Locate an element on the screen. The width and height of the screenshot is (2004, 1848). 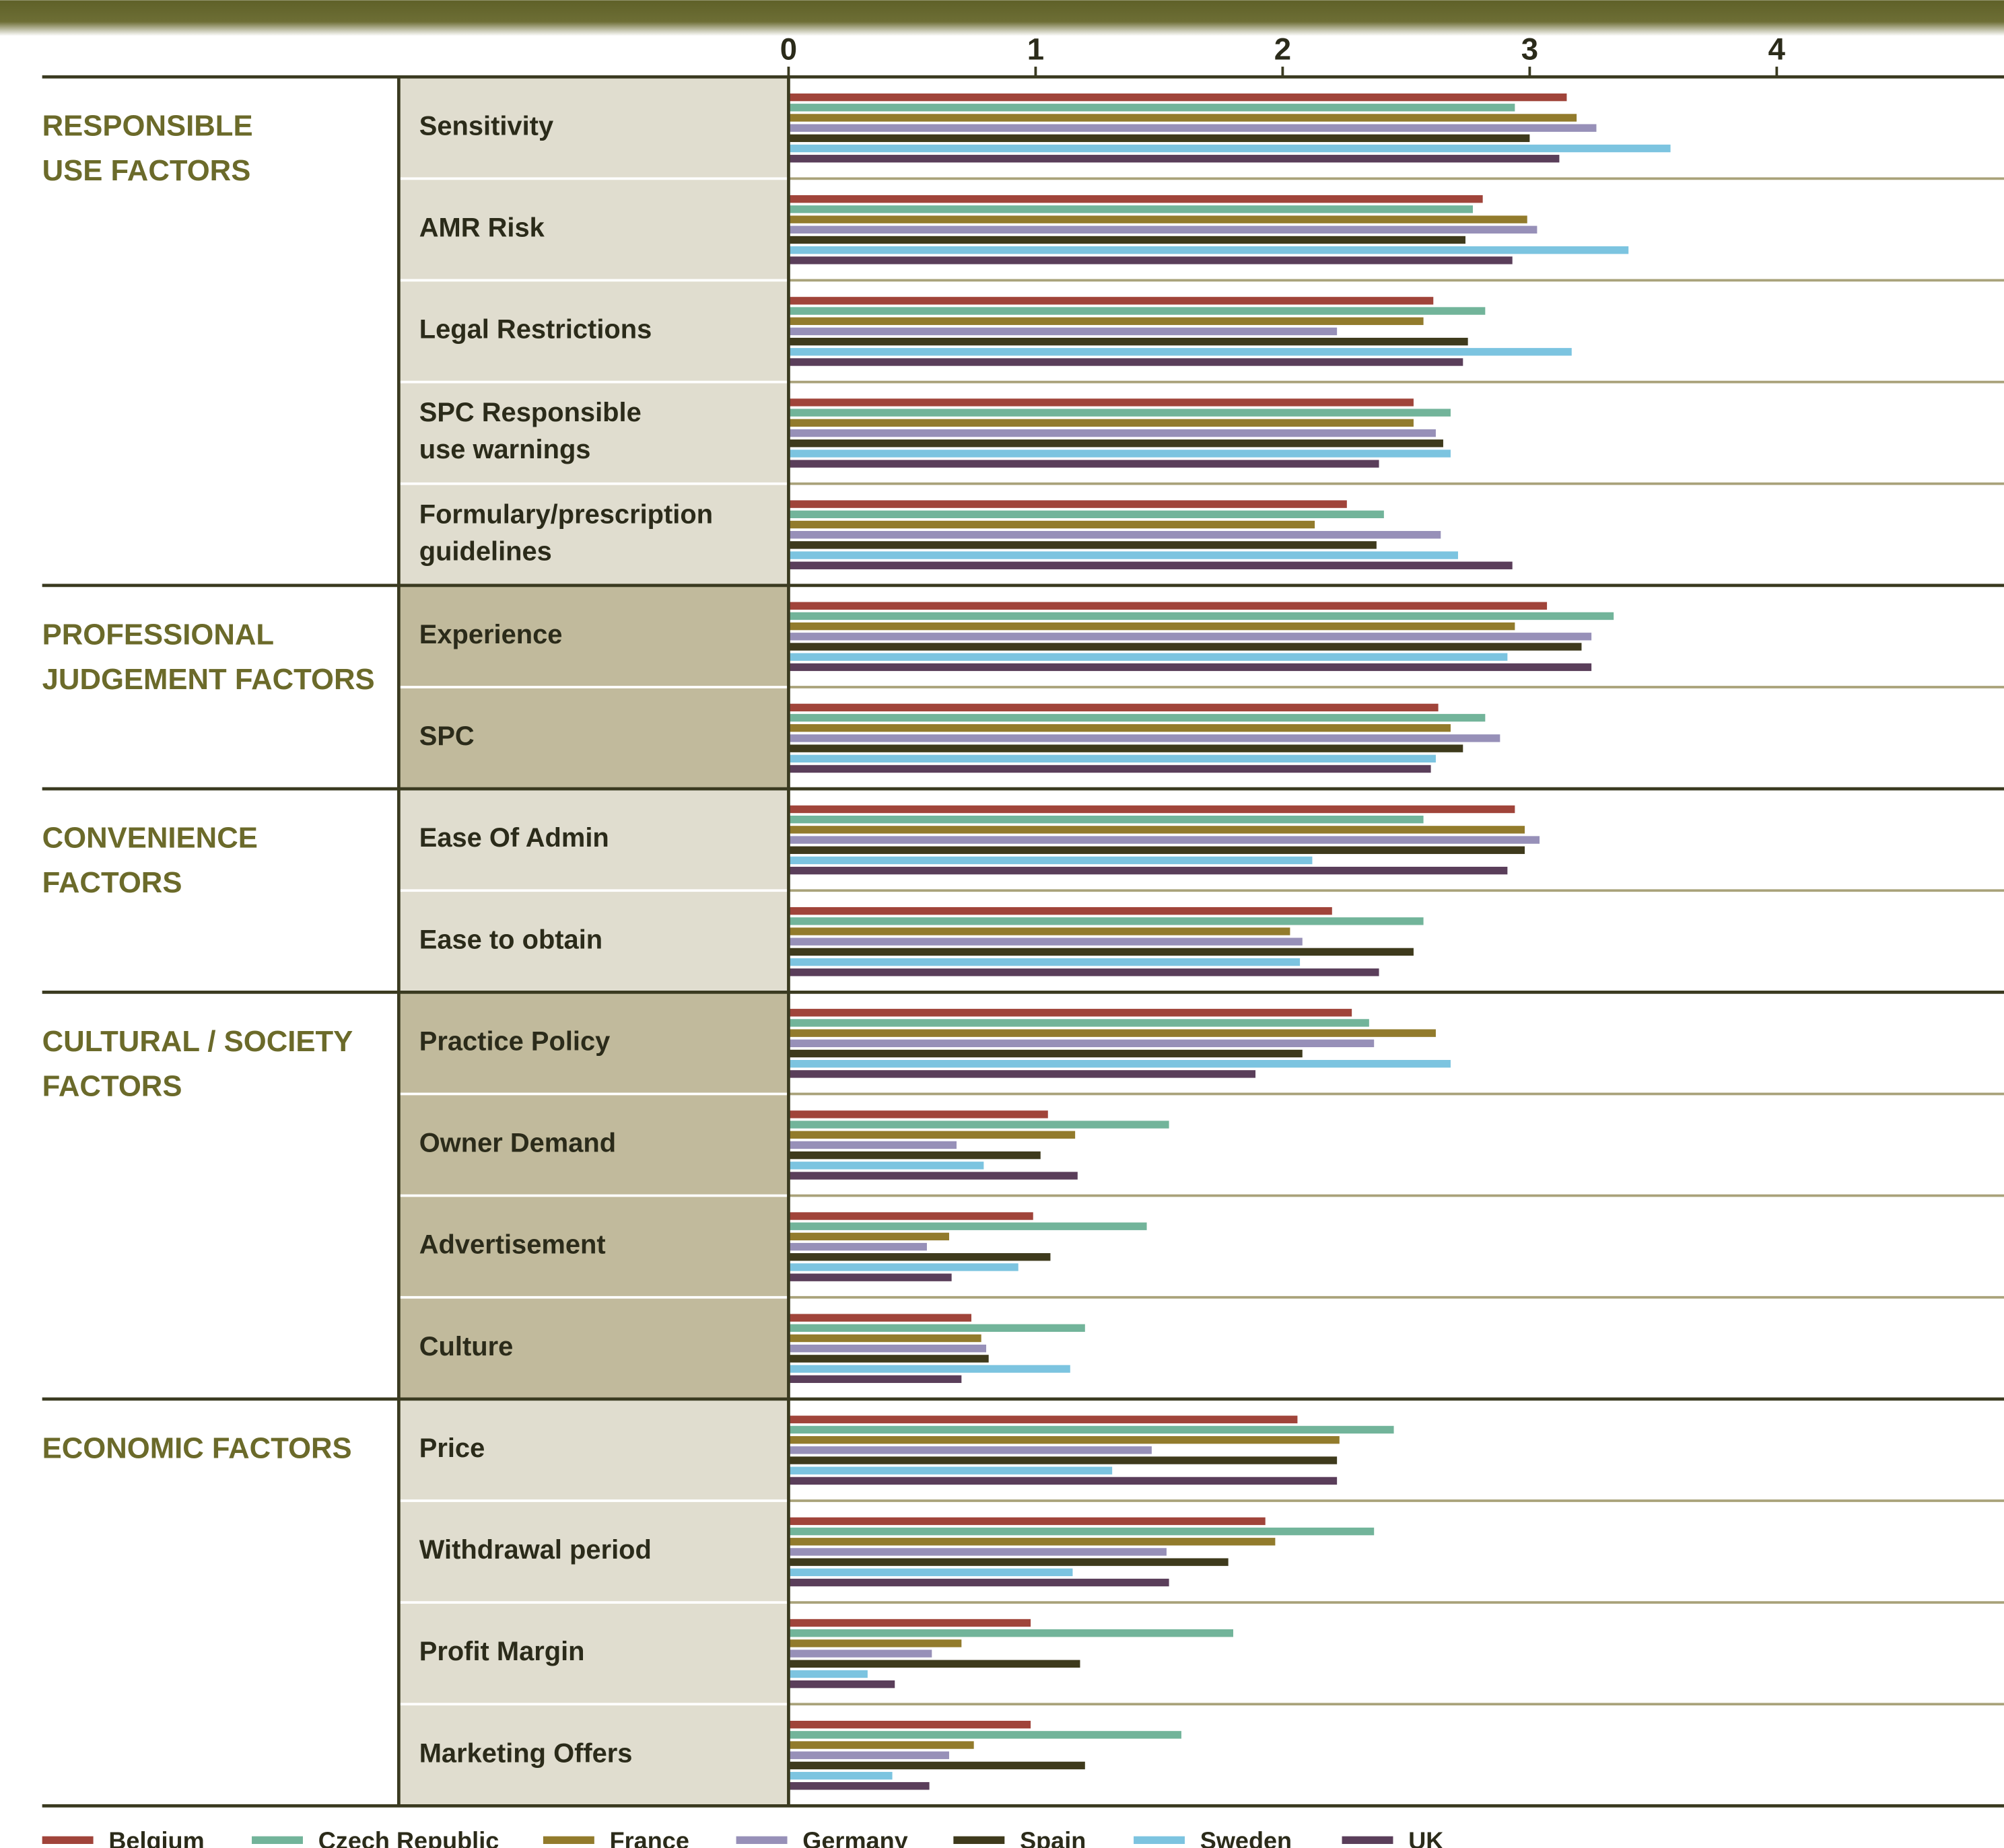
category-label: AMR Risk is located at coordinates (482, 228).